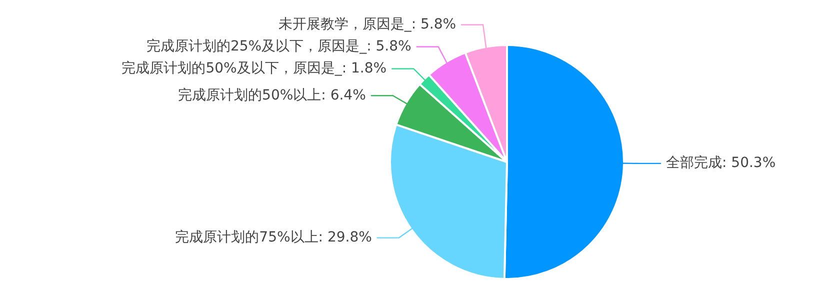 Image resolution: width=828 pixels, height=292 pixels. I want to click on data-label: : 6.4%, so click(343, 95).